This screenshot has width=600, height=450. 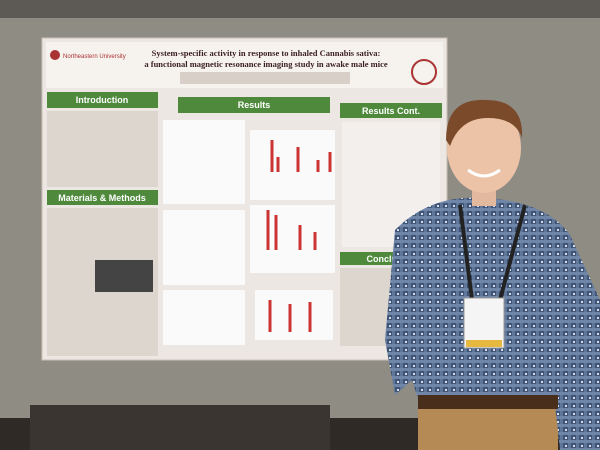 I want to click on face, so click(x=484, y=148).